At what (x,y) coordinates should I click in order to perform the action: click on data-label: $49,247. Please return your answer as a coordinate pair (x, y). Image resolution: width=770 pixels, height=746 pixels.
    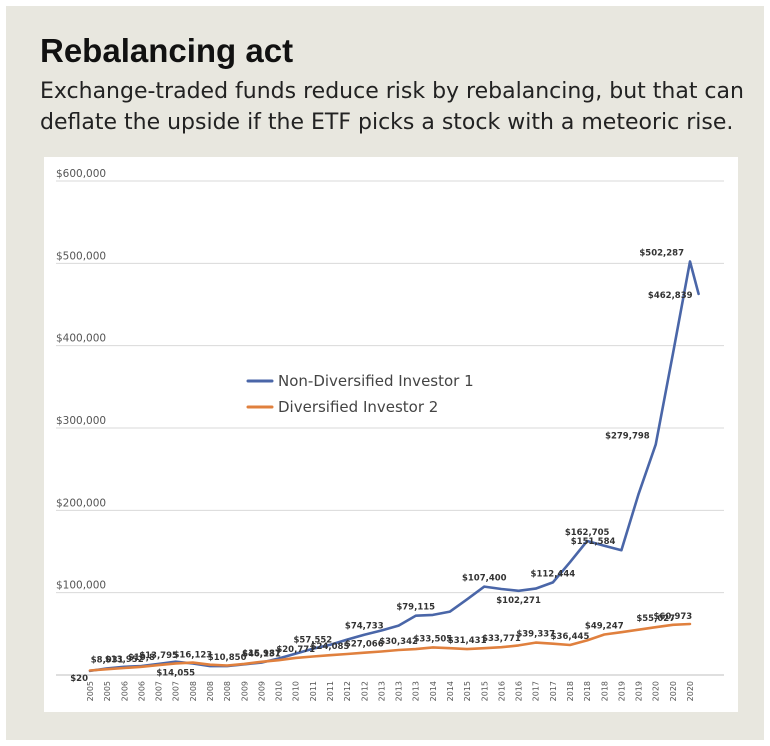
    Looking at the image, I should click on (604, 626).